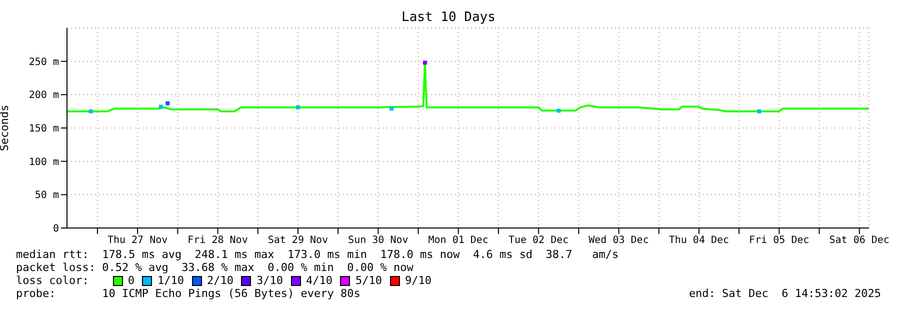 This screenshot has height=310, width=897. Describe the element at coordinates (378, 240) in the screenshot. I see `x-tick-label: Sun 30 Nov` at that location.